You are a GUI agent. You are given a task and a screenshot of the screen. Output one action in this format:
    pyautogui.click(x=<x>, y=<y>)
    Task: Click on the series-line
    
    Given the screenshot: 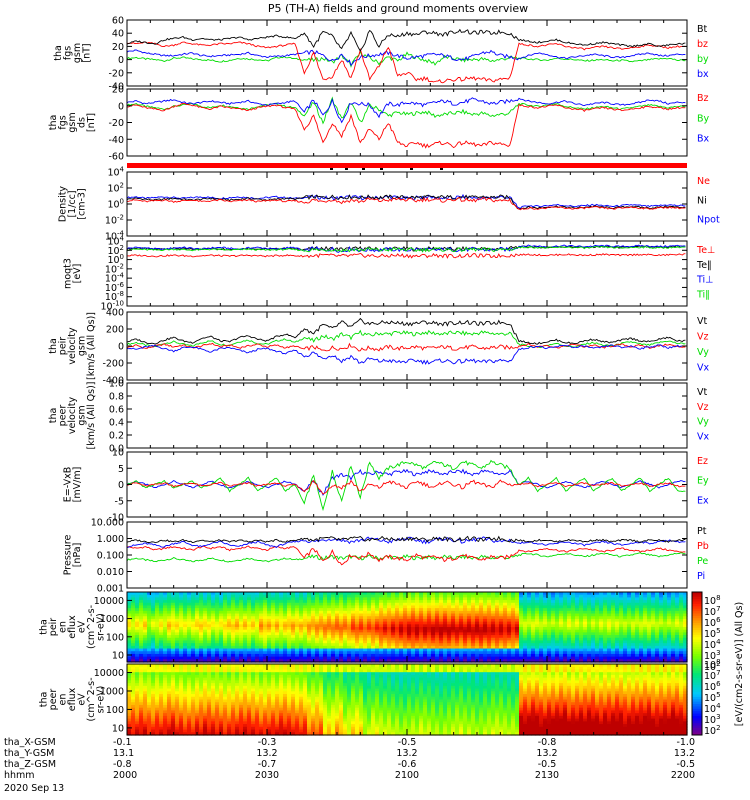 What is the action you would take?
    pyautogui.click(x=406, y=62)
    